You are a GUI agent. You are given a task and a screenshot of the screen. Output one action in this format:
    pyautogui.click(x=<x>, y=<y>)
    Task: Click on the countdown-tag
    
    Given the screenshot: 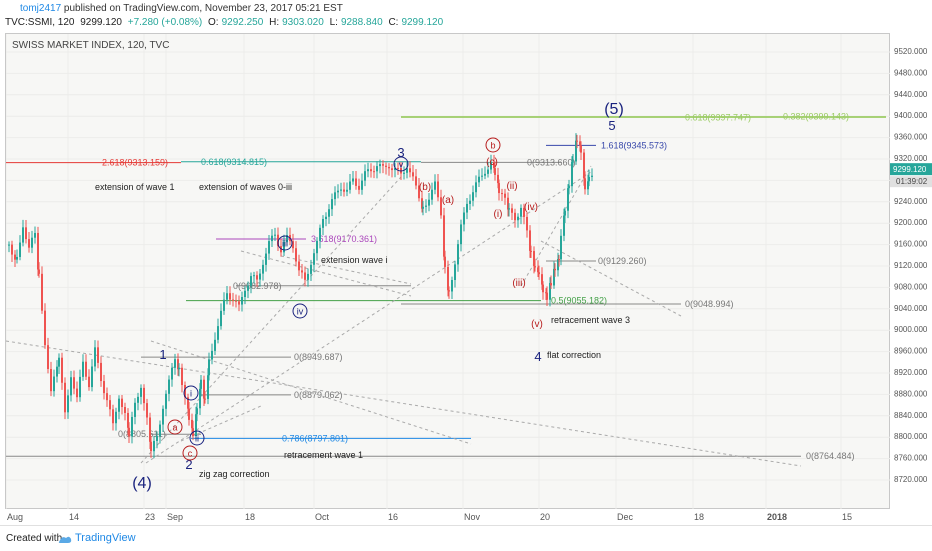 What is the action you would take?
    pyautogui.click(x=911, y=182)
    